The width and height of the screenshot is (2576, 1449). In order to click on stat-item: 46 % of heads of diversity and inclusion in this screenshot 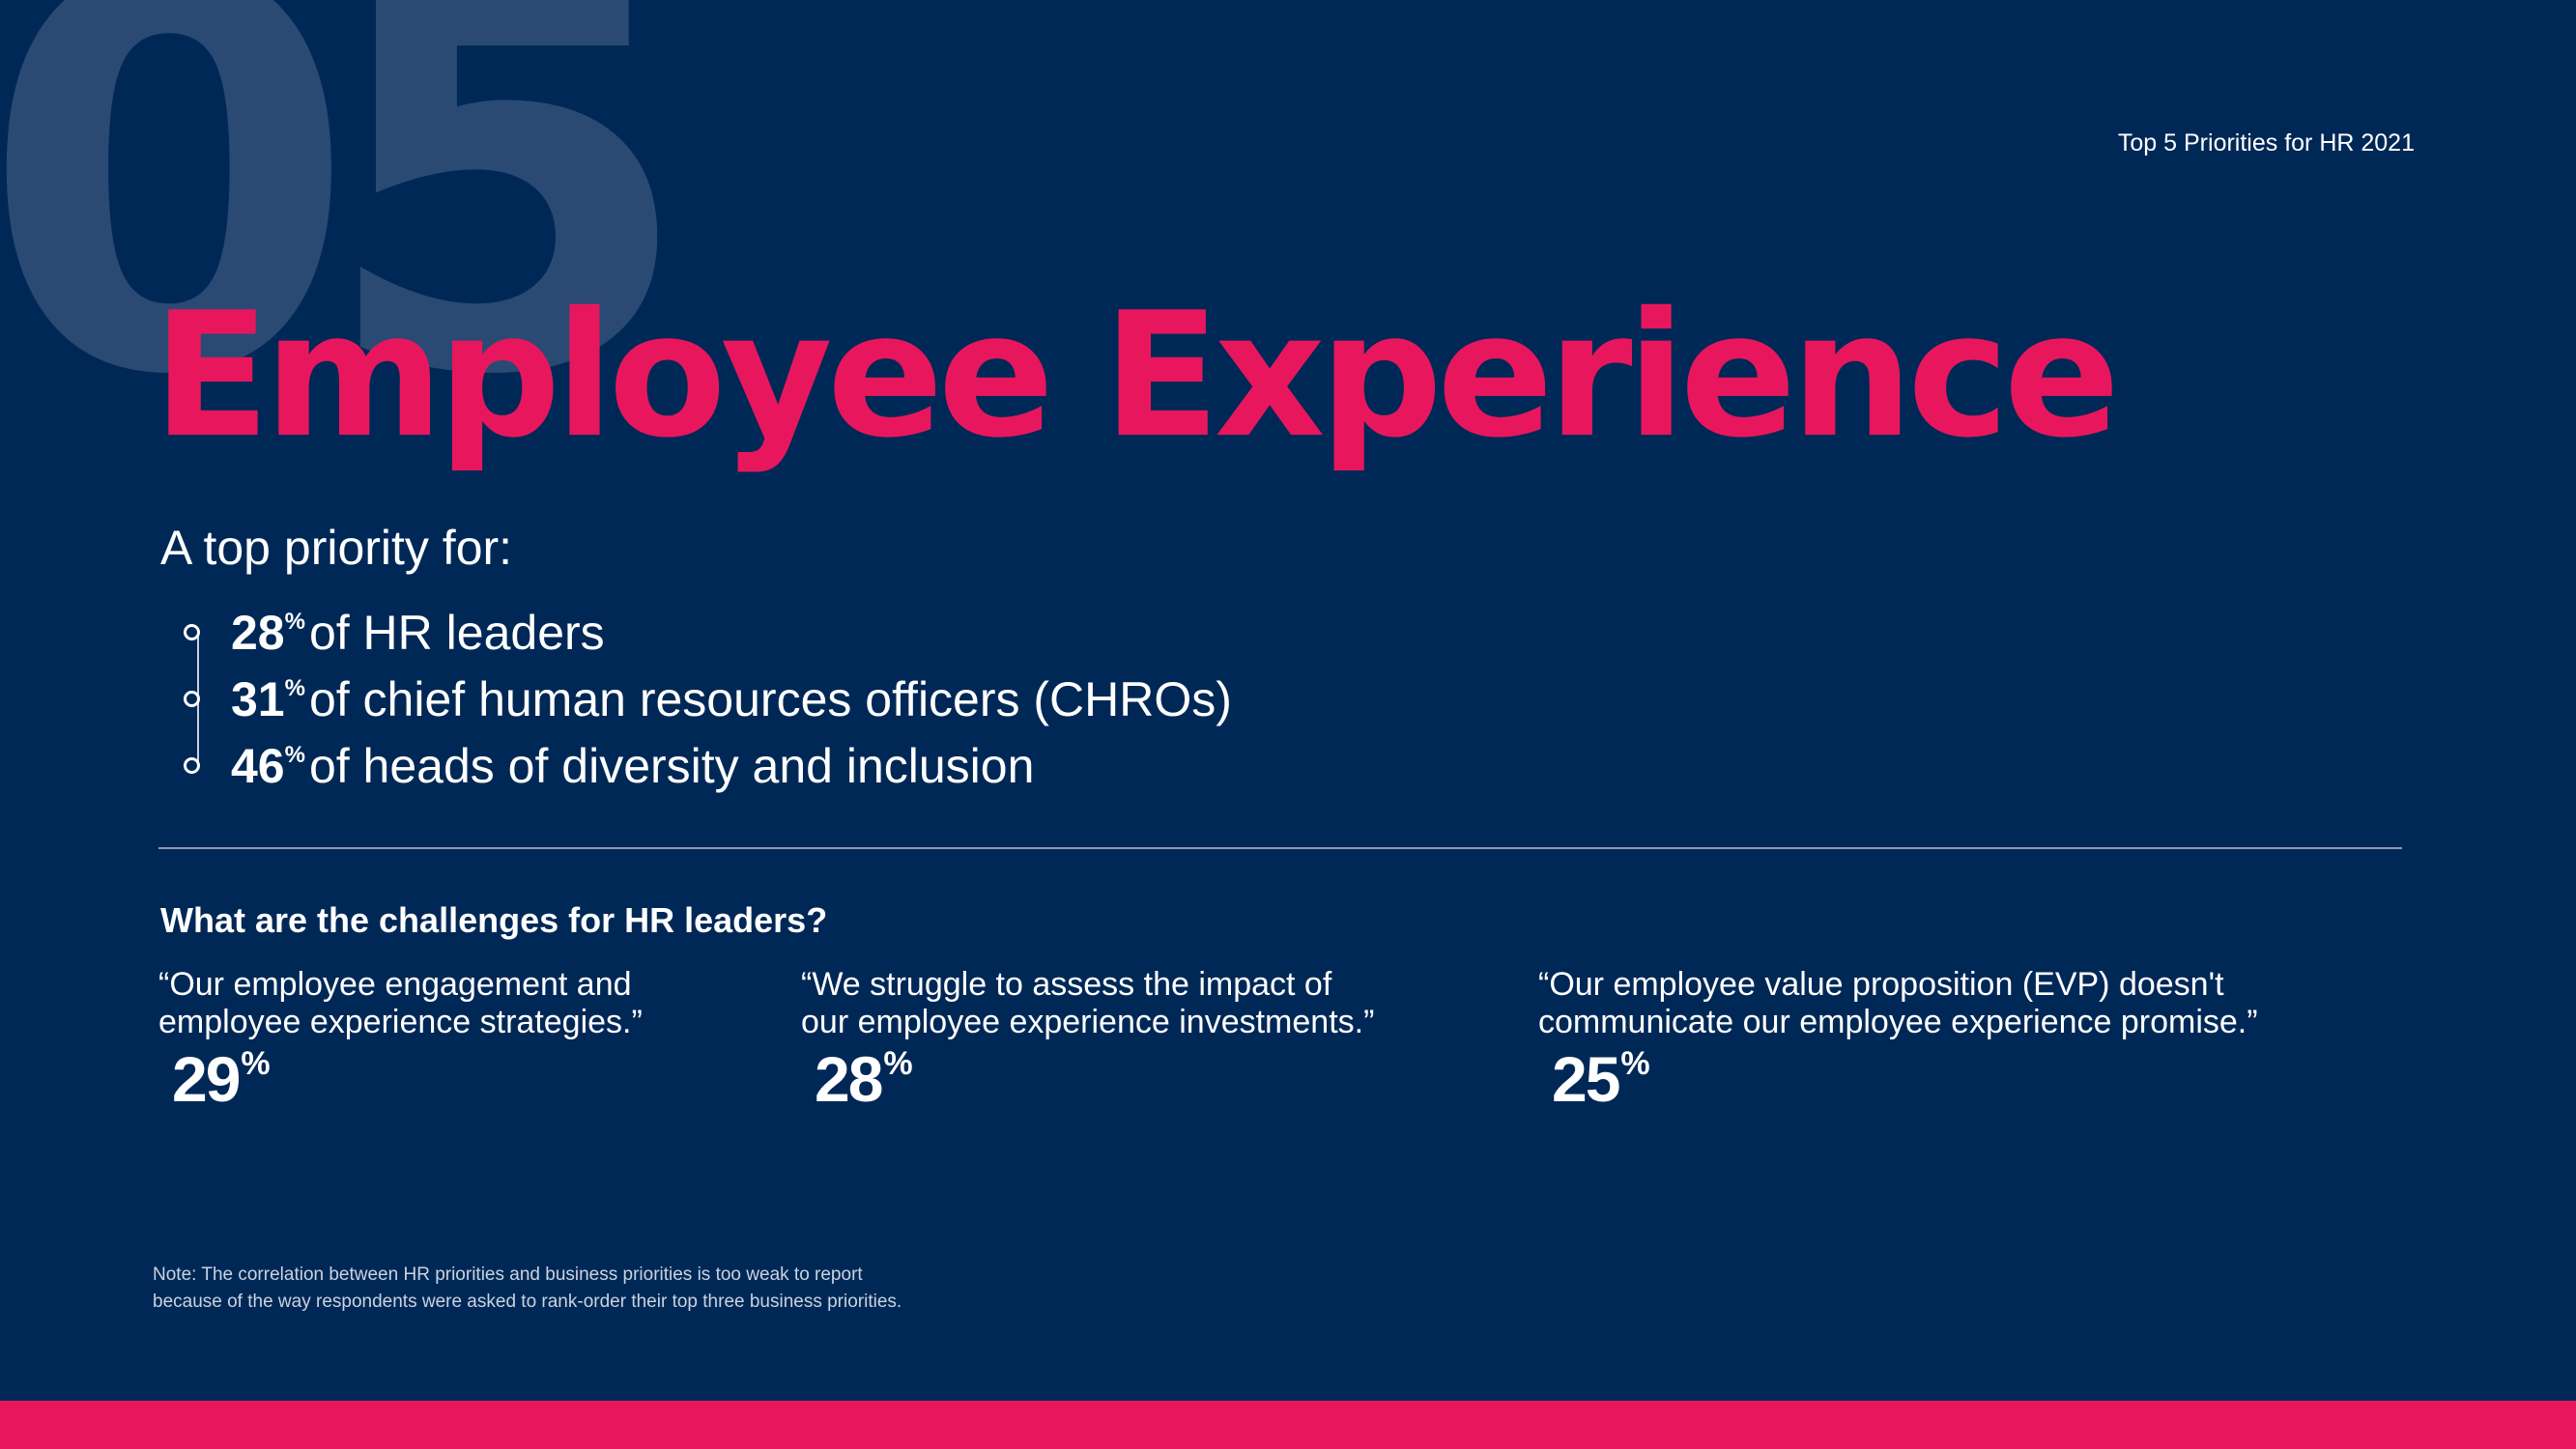, I will do `click(860, 765)`.